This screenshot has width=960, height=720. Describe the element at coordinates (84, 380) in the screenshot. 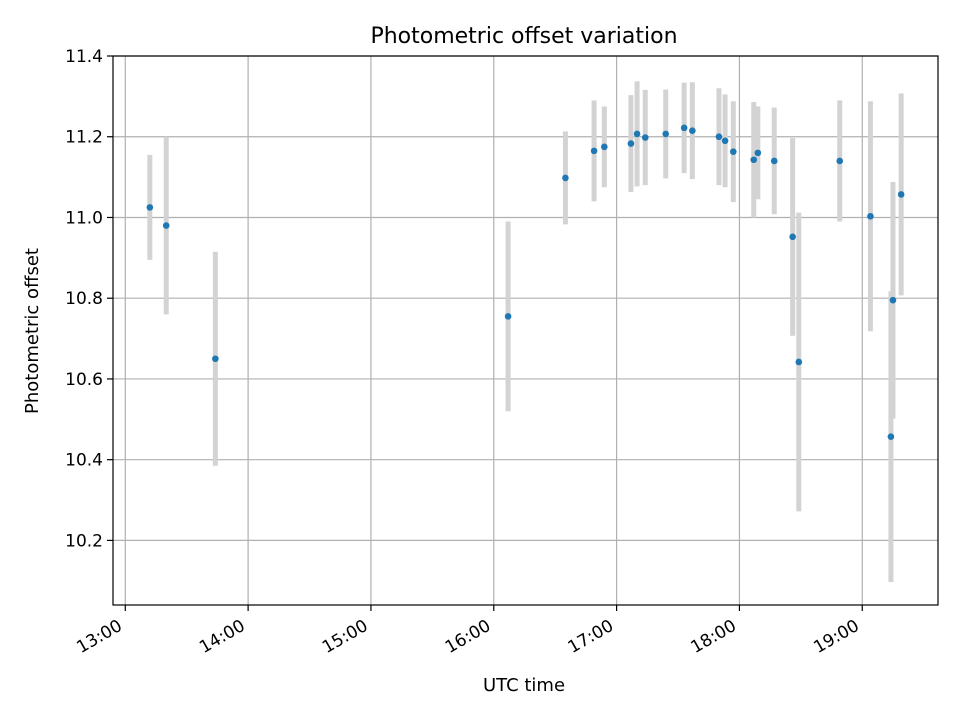

I see `y-tick-label: 10.6` at that location.